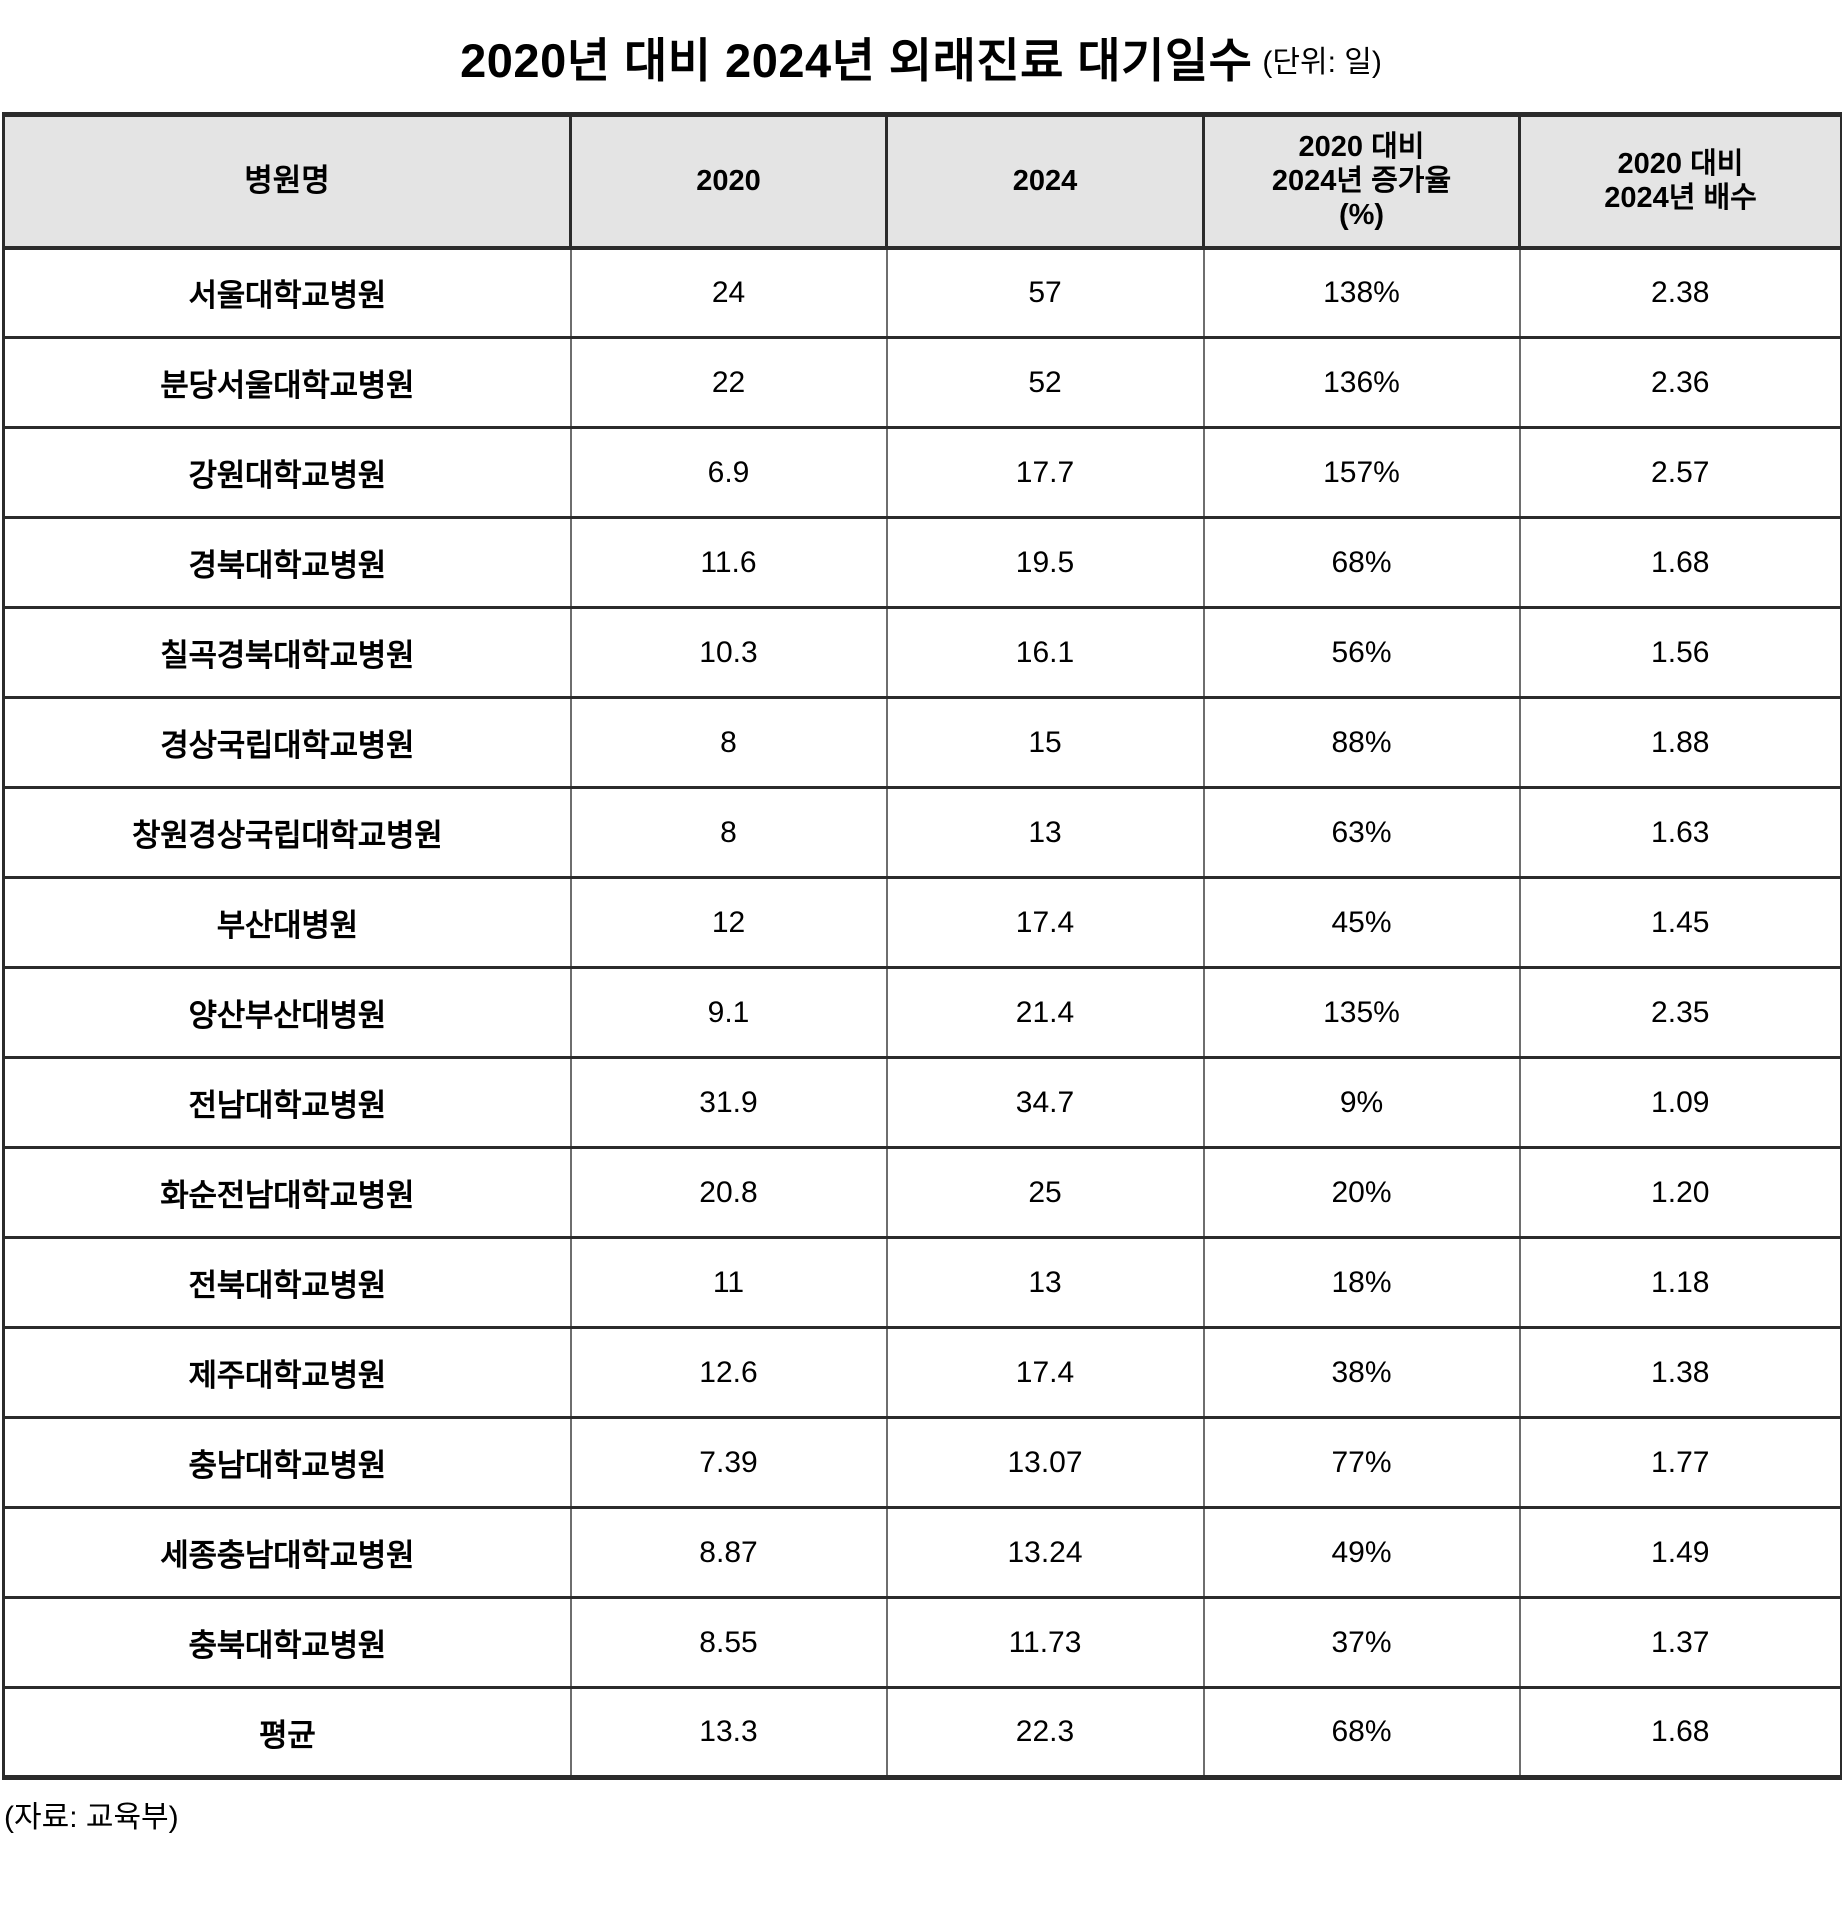 This screenshot has height=1929, width=1842. What do you see at coordinates (729, 1013) in the screenshot?
I see `cell-2020: 9.1` at bounding box center [729, 1013].